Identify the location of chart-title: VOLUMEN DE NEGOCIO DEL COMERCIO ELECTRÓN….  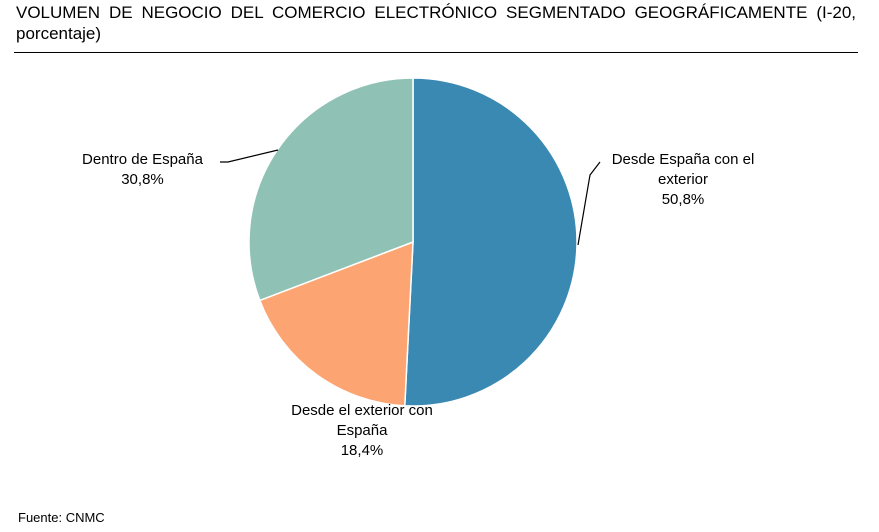
(436, 23).